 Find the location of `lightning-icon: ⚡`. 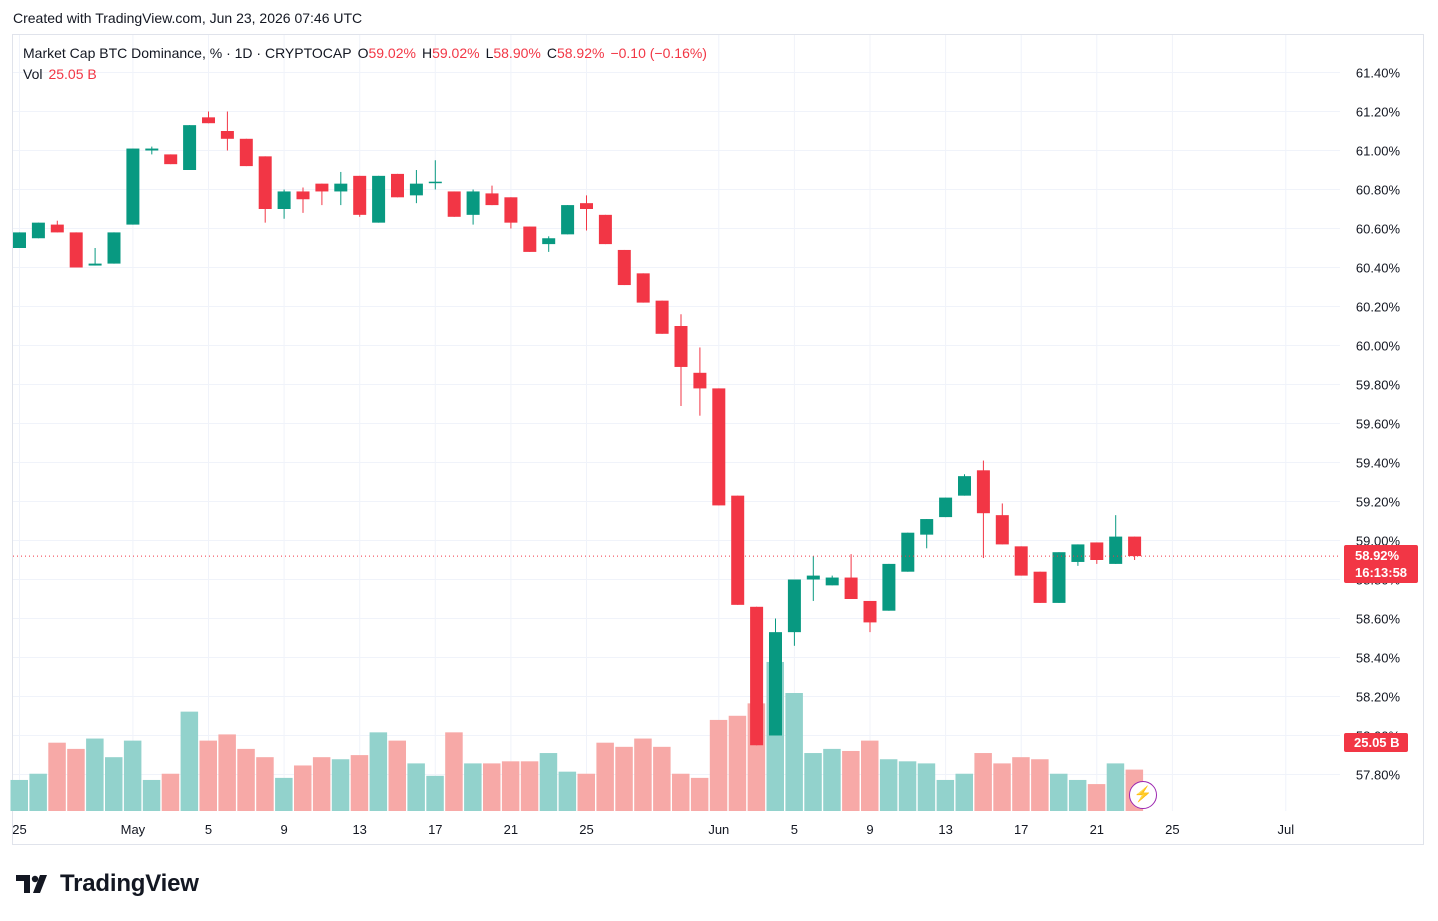

lightning-icon: ⚡ is located at coordinates (1143, 795).